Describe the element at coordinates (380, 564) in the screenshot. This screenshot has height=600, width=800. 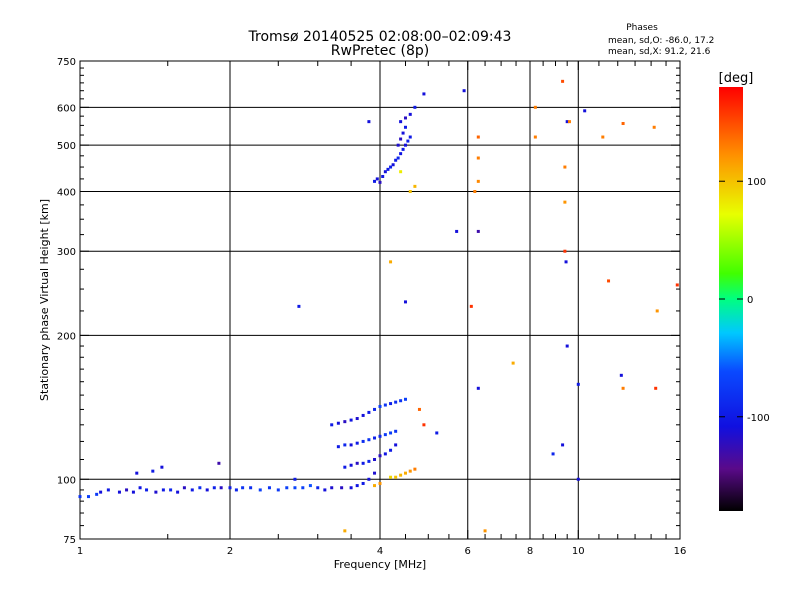
I see `x-axis-label: Frequency [MHz]` at that location.